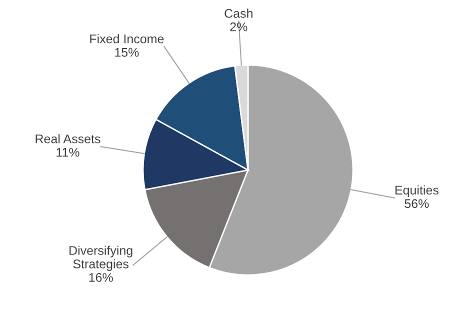 The width and height of the screenshot is (463, 336). I want to click on data-label: 56%, so click(416, 203).